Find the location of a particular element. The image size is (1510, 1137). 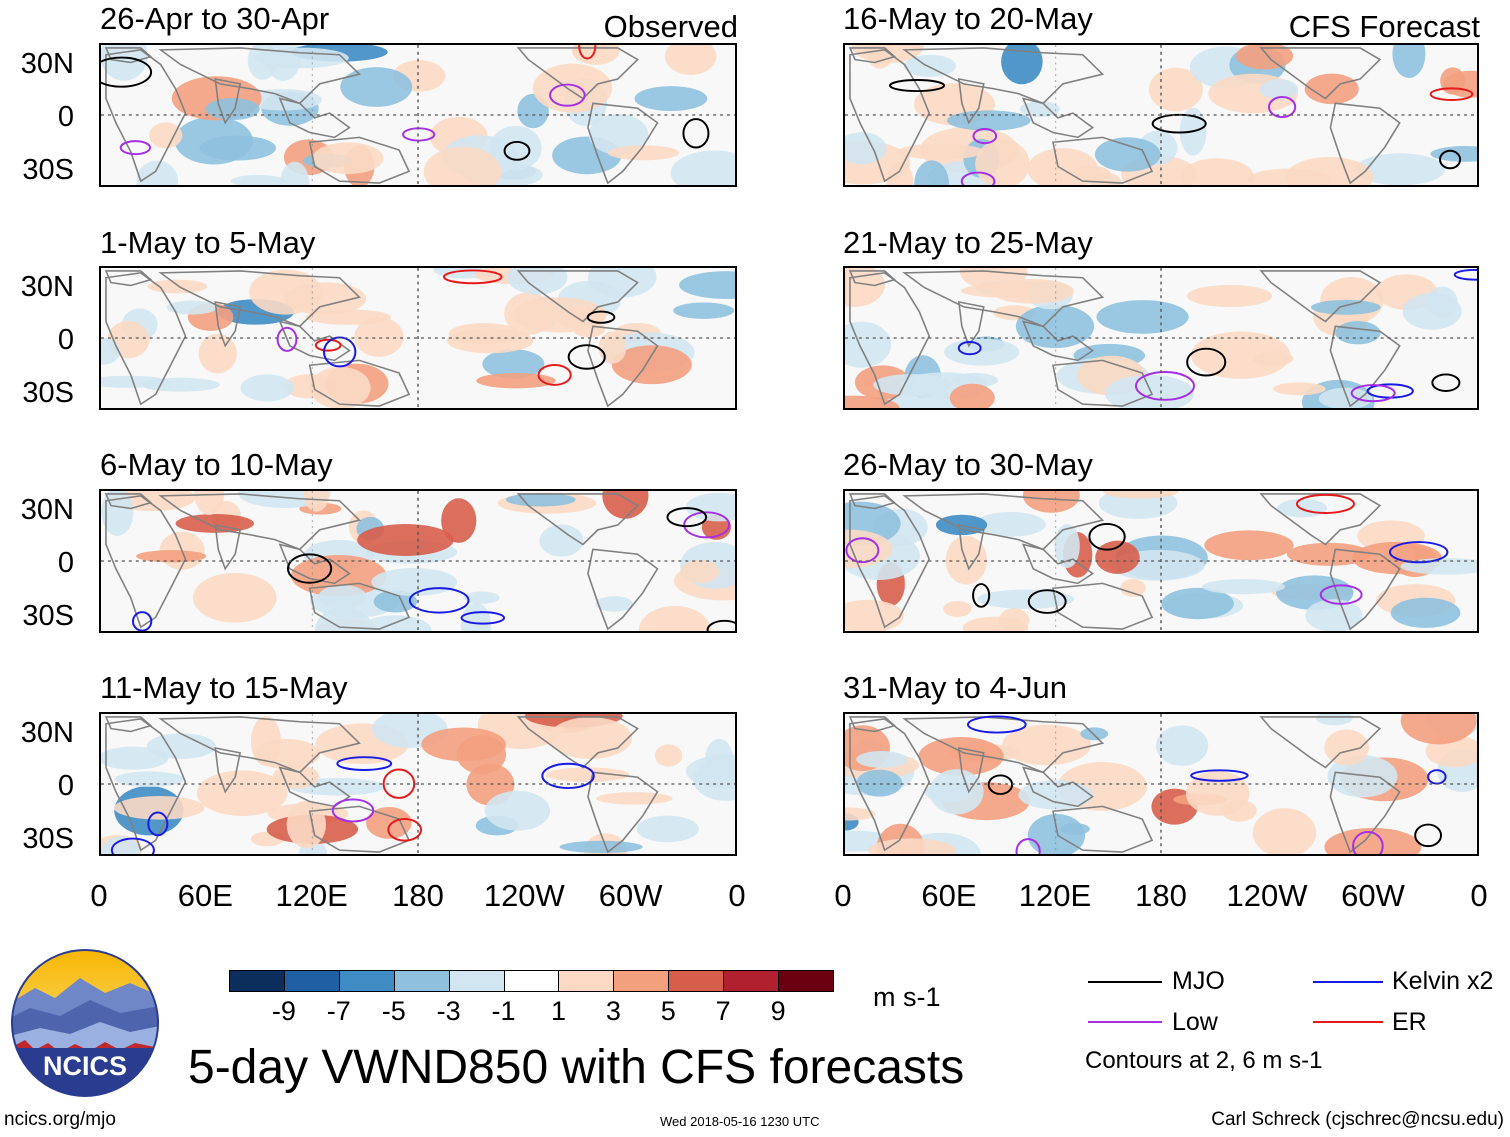

colorbar is located at coordinates (531, 981).